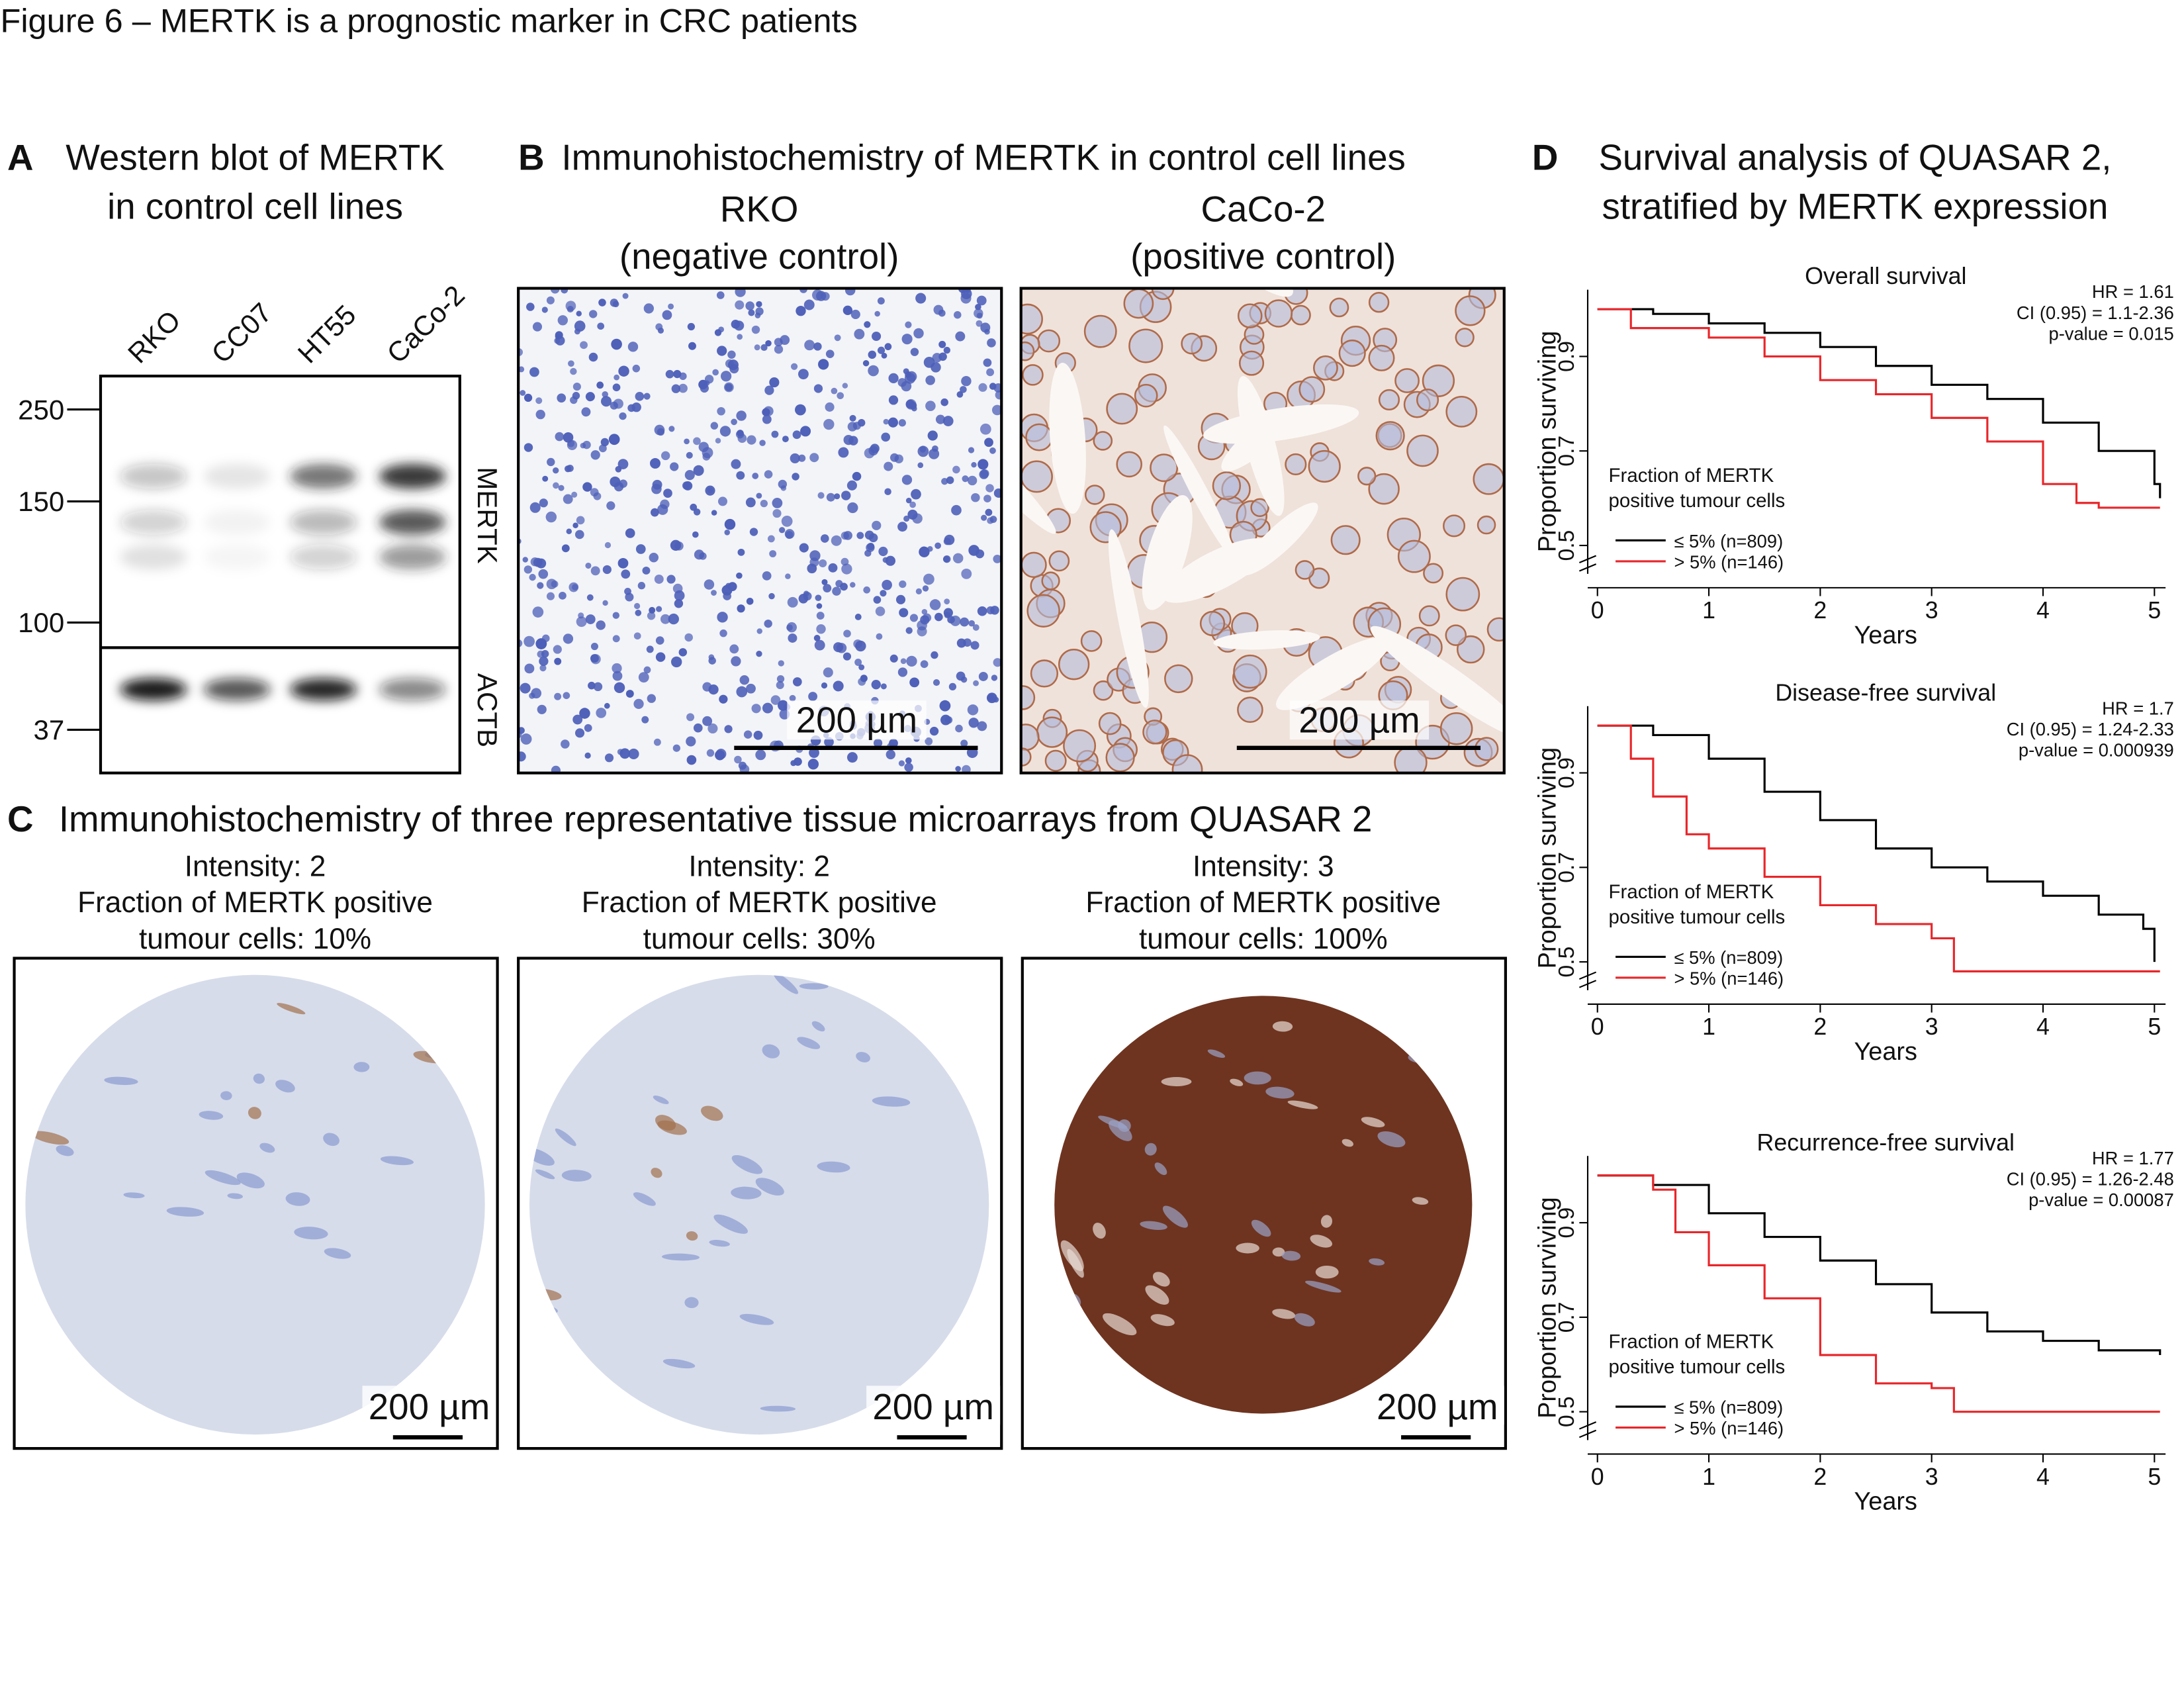 The image size is (2184, 1688). I want to click on legend-label: > 5% (n=146), so click(1729, 978).